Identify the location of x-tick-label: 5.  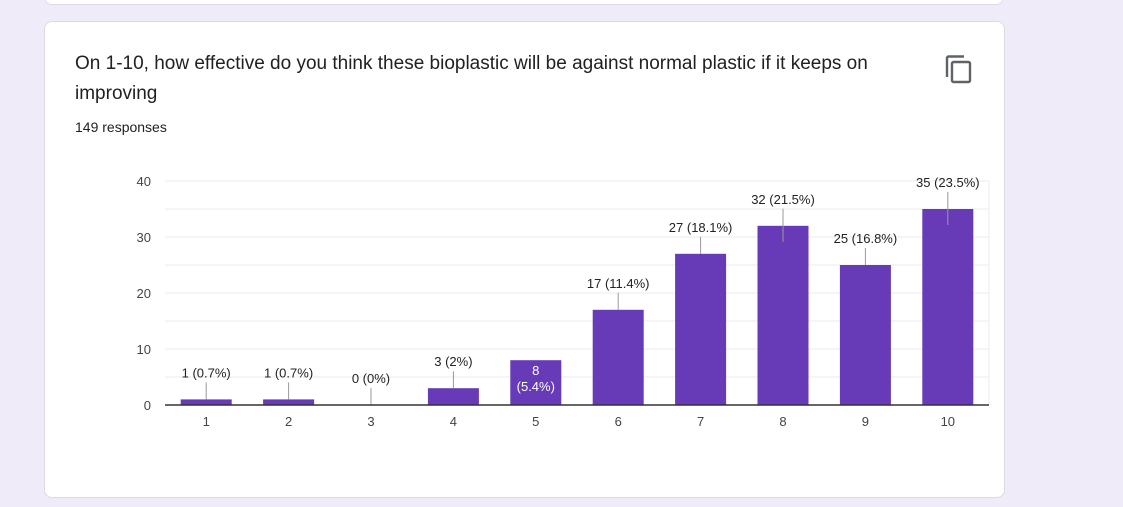
(535, 421).